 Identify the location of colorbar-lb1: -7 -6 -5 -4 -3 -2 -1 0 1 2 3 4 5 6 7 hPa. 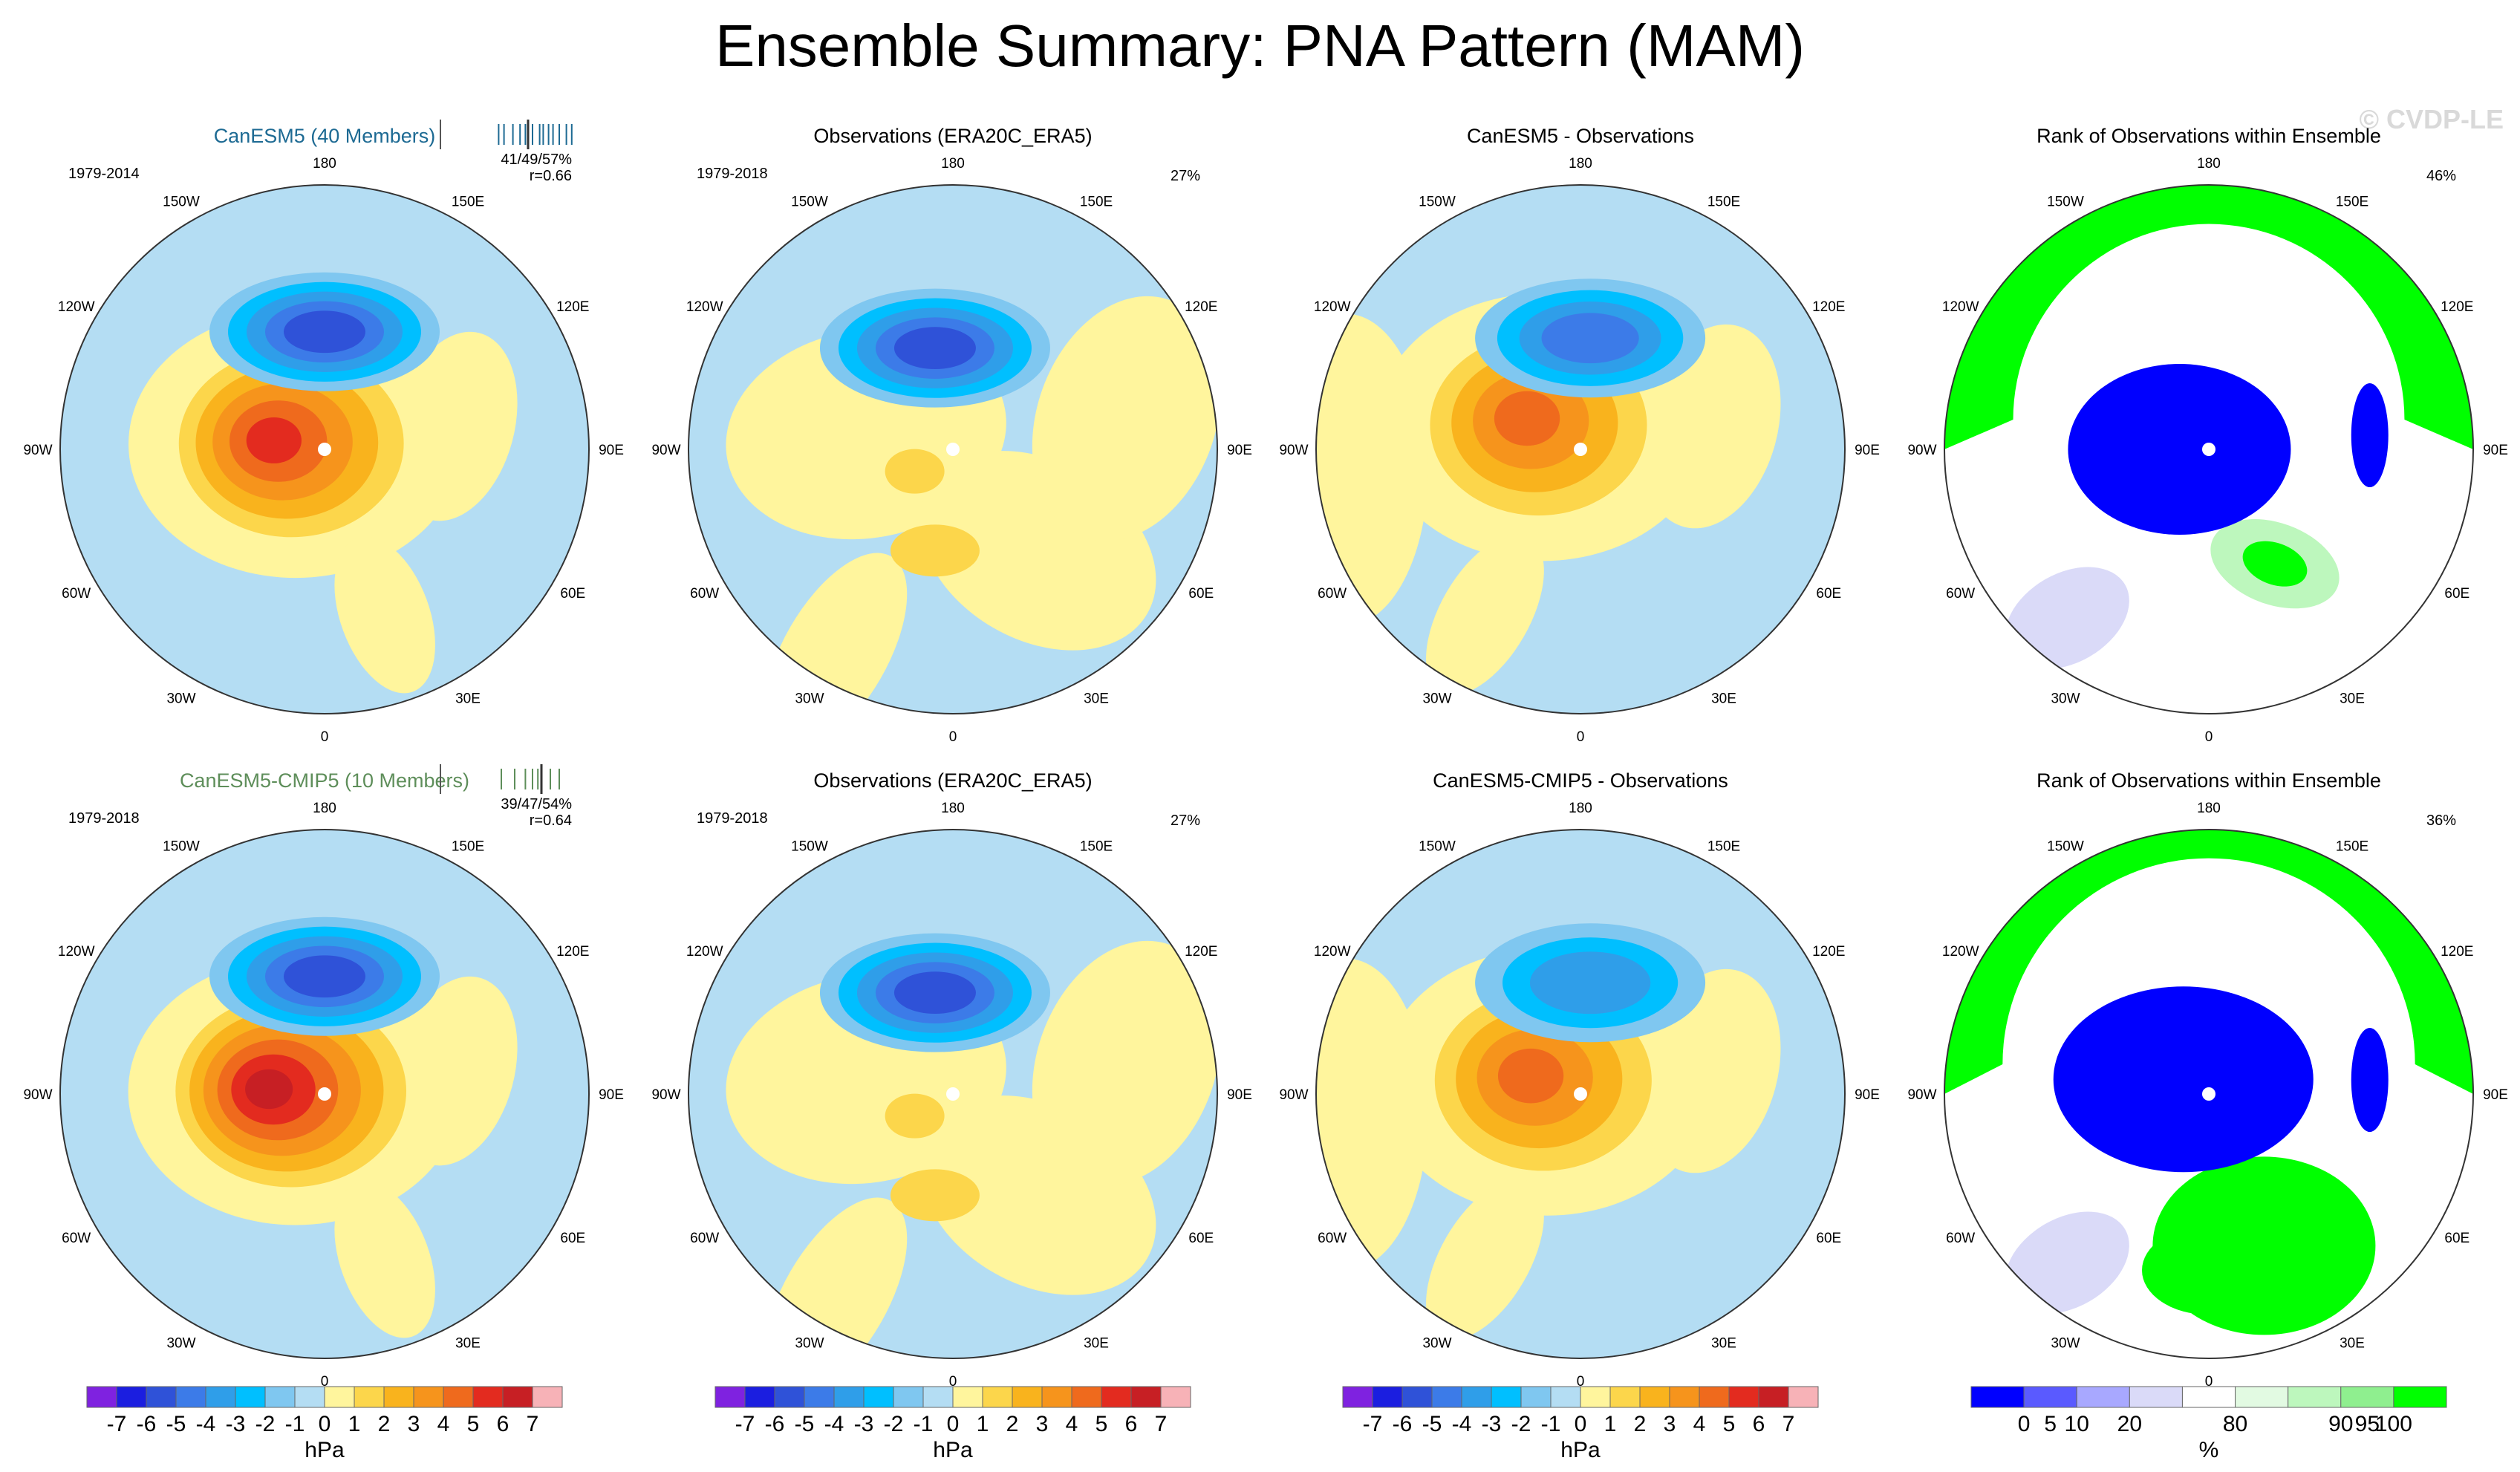
(324, 1424).